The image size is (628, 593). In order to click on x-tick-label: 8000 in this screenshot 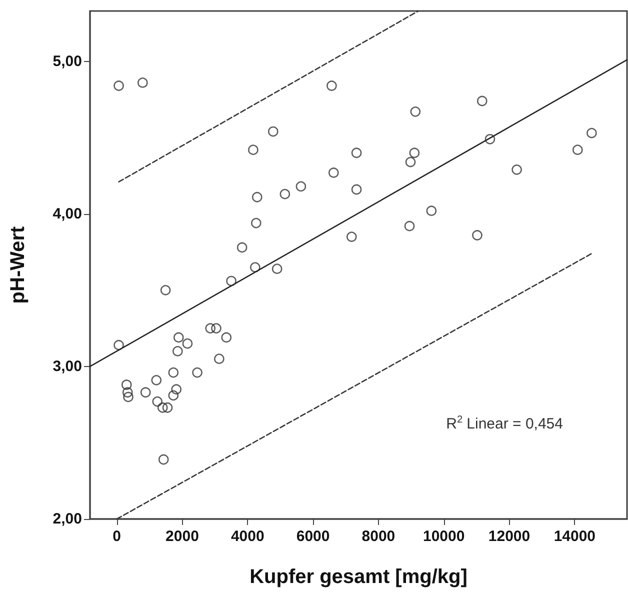, I will do `click(379, 536)`.